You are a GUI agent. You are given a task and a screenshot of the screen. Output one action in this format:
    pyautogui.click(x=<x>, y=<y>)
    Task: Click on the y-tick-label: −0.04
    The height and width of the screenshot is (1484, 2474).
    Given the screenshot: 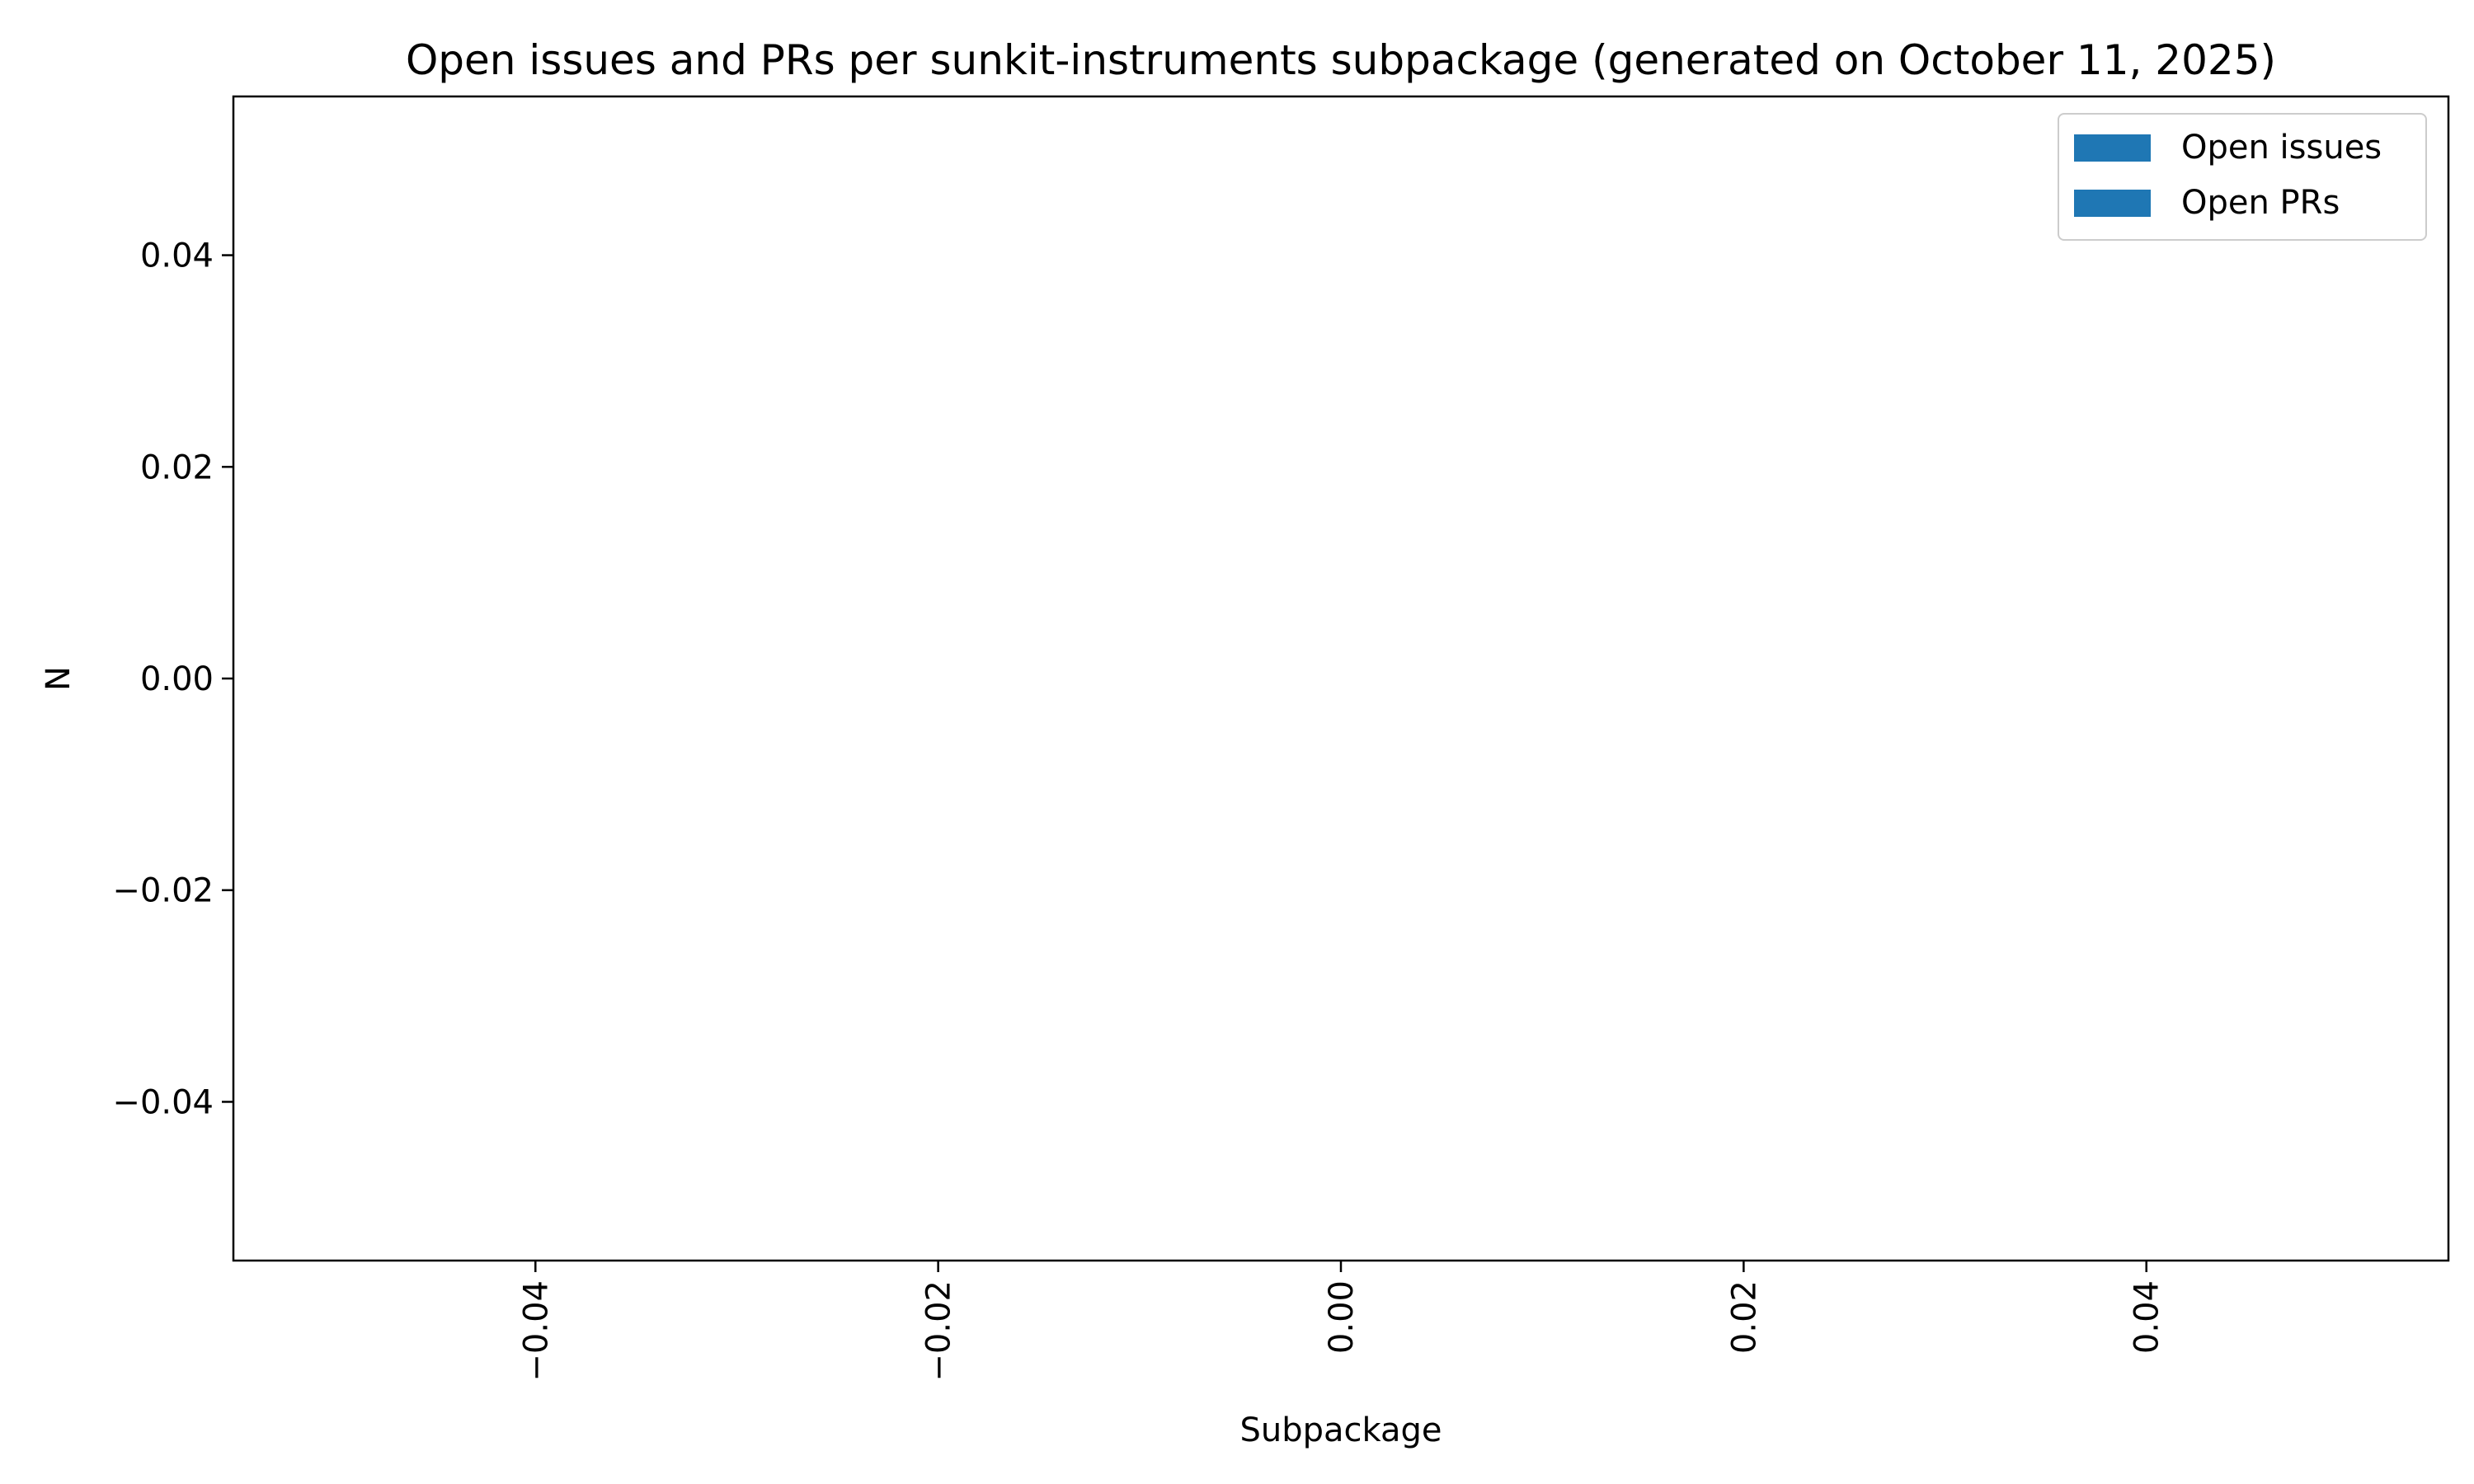 What is the action you would take?
    pyautogui.click(x=163, y=1102)
    